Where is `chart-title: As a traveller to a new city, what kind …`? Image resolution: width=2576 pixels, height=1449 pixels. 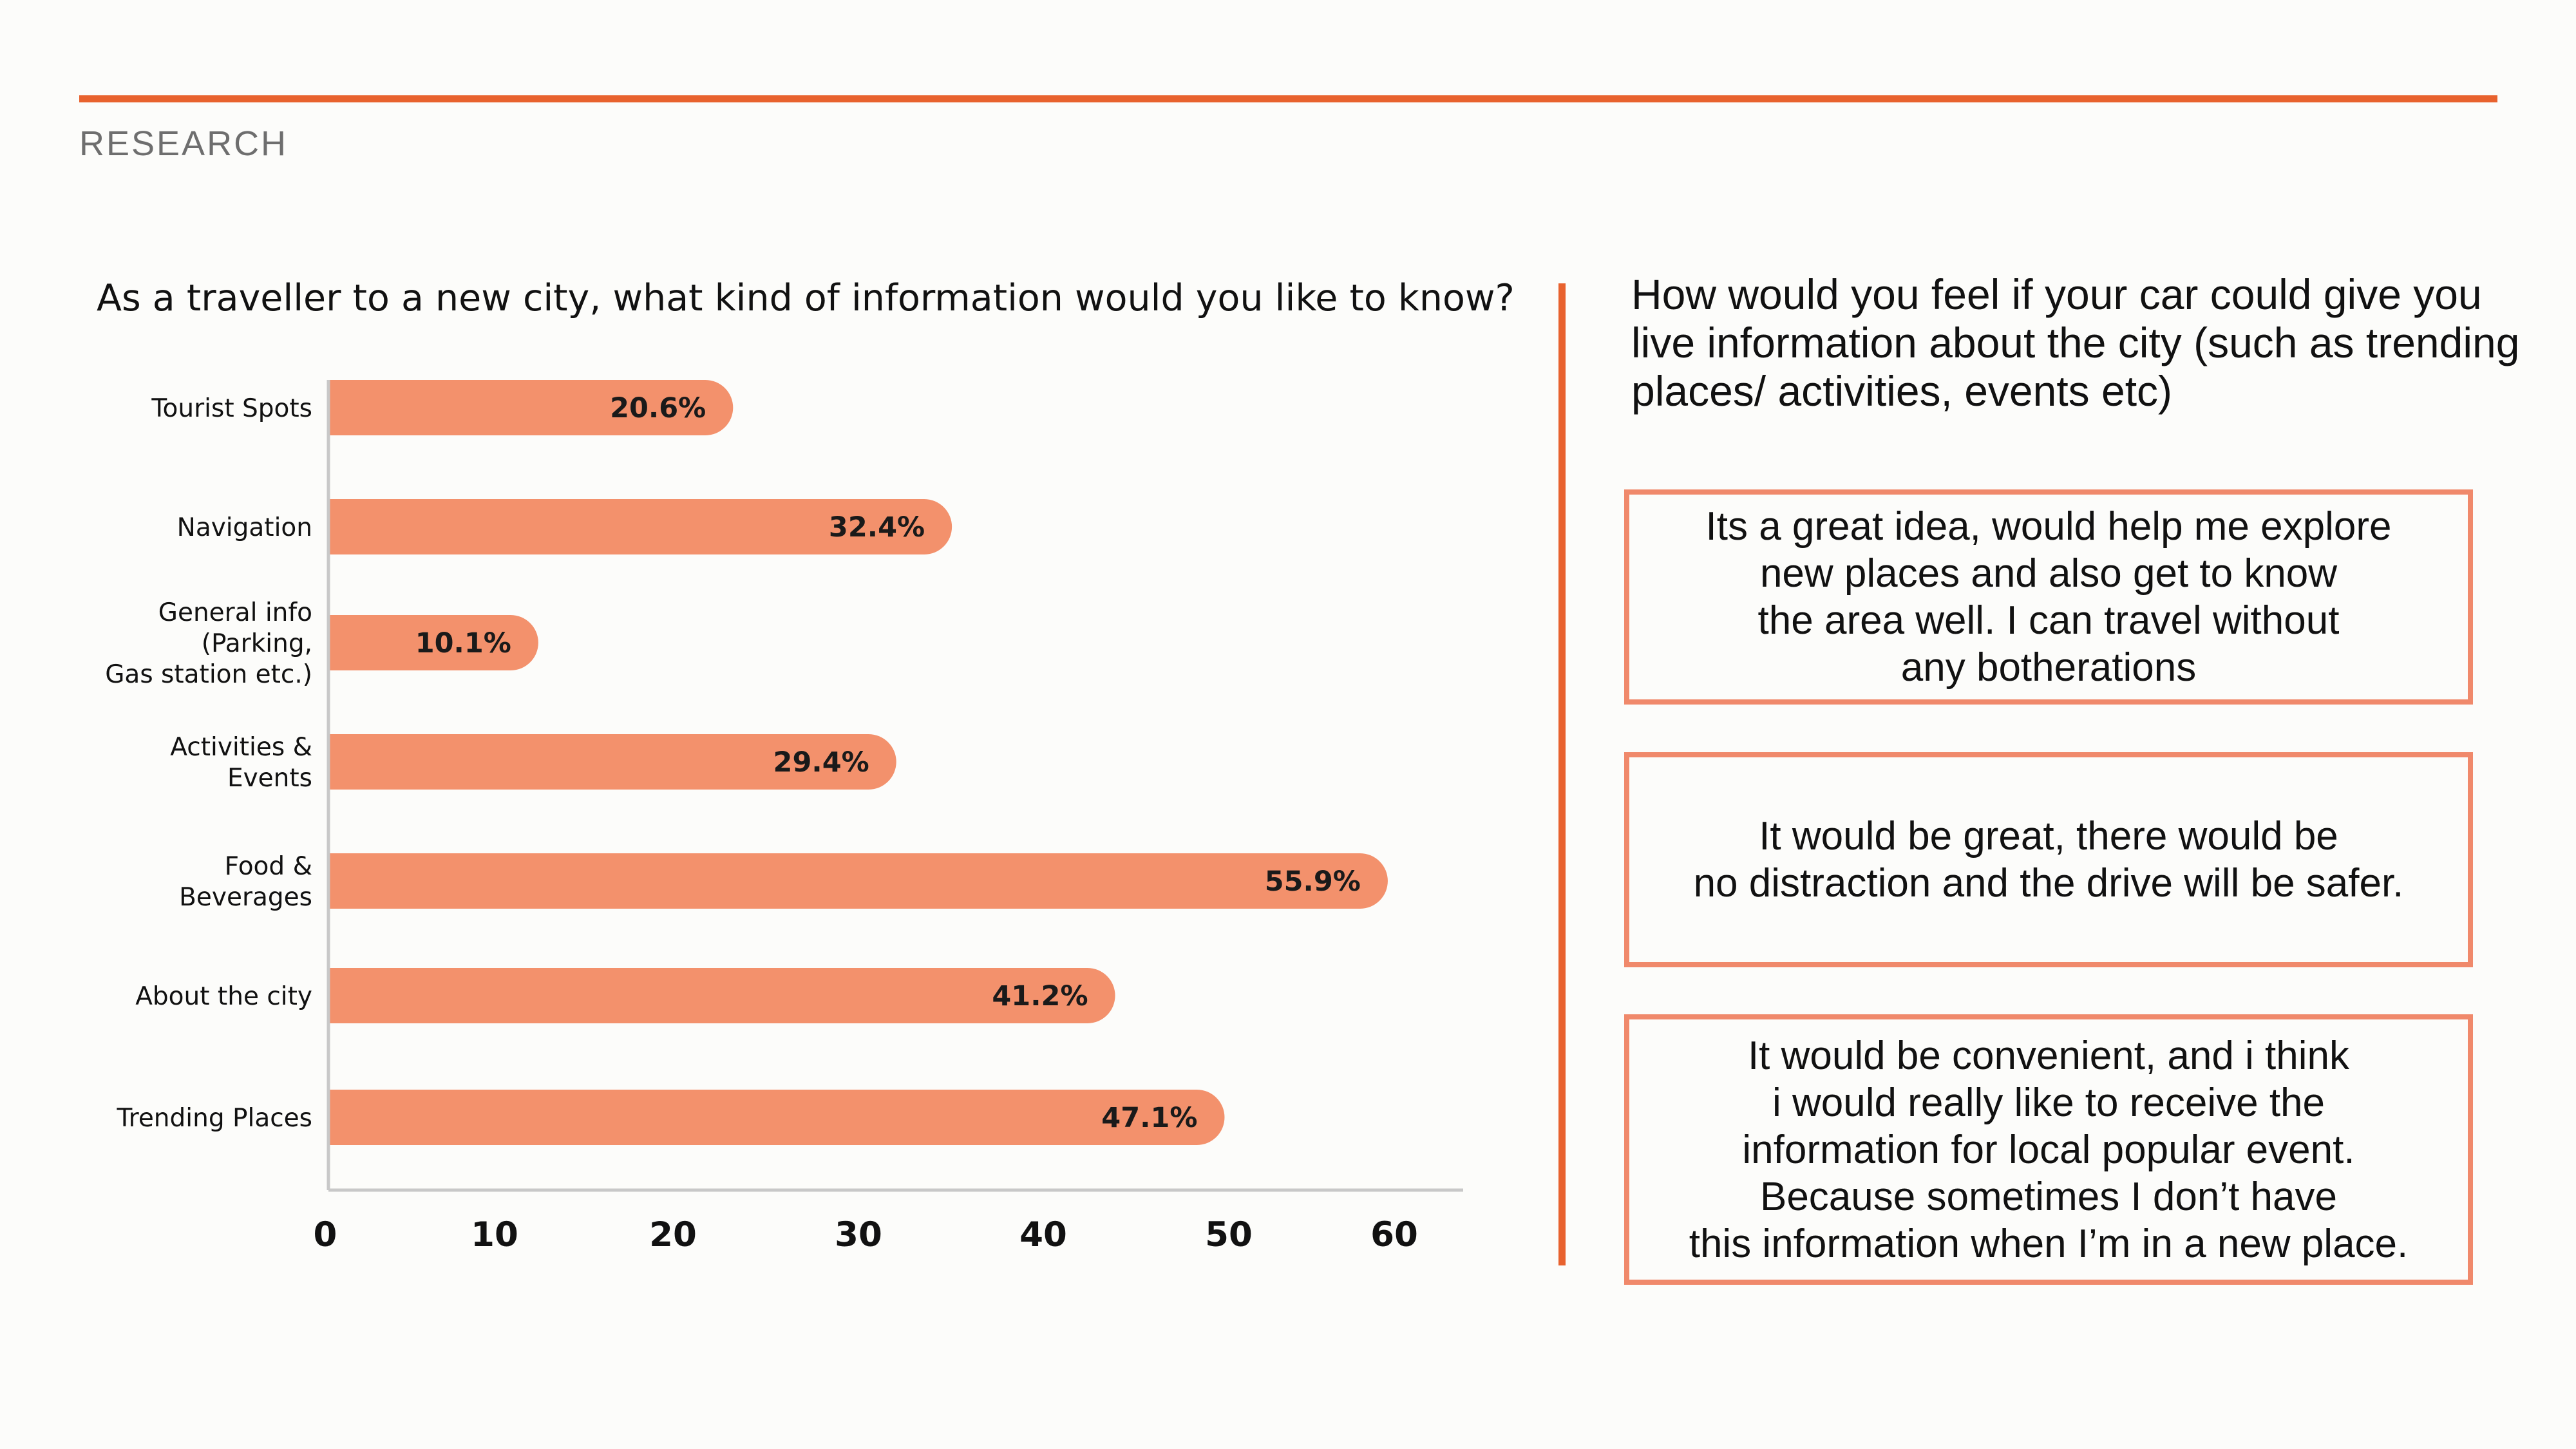
chart-title: As a traveller to a new city, what kind … is located at coordinates (806, 298).